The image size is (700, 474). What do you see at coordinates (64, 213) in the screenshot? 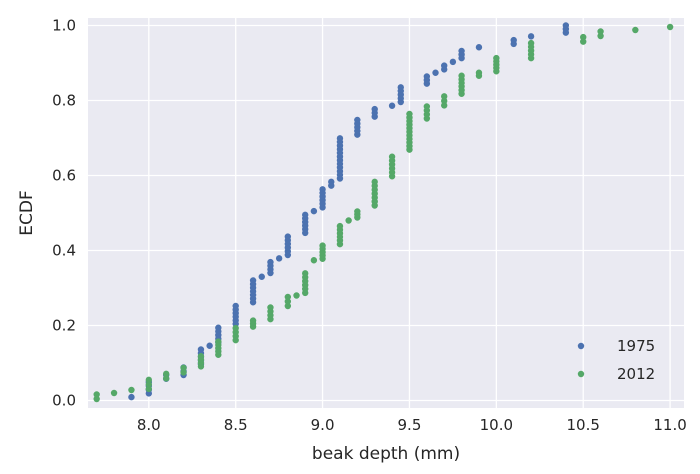
I see `y-tick-labels: 0.0 0.2 0.4 0.6 0.8 1.0` at bounding box center [64, 213].